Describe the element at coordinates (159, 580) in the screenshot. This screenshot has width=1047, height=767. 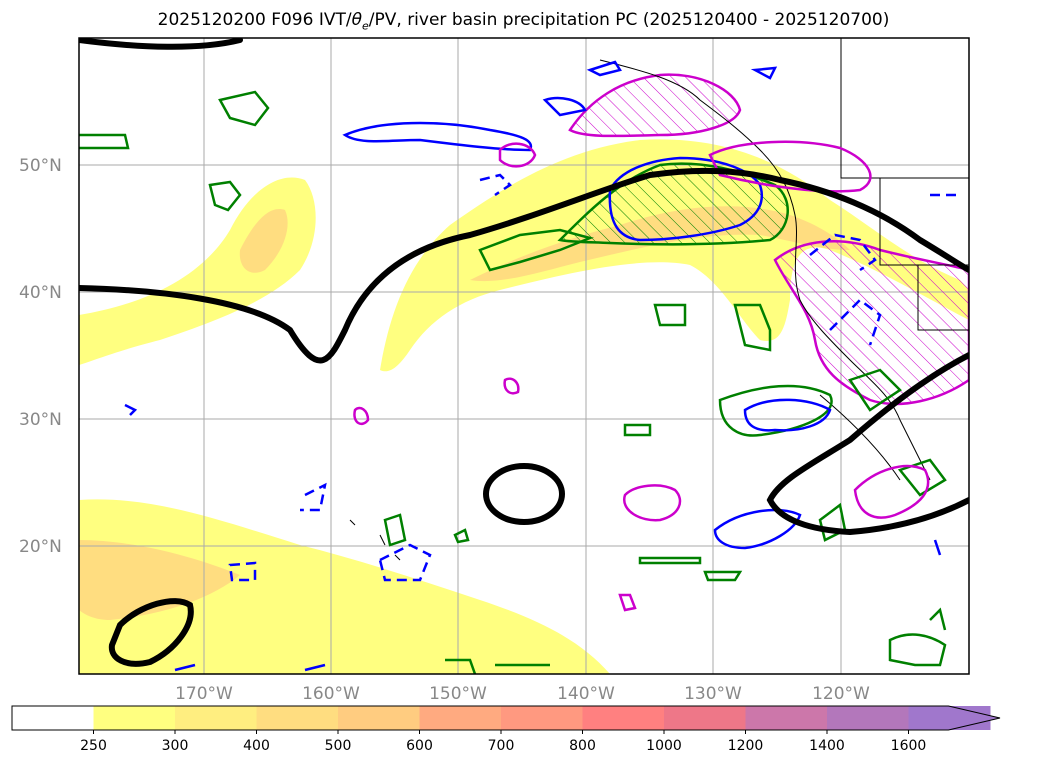
I see `ivt-band-south-core` at that location.